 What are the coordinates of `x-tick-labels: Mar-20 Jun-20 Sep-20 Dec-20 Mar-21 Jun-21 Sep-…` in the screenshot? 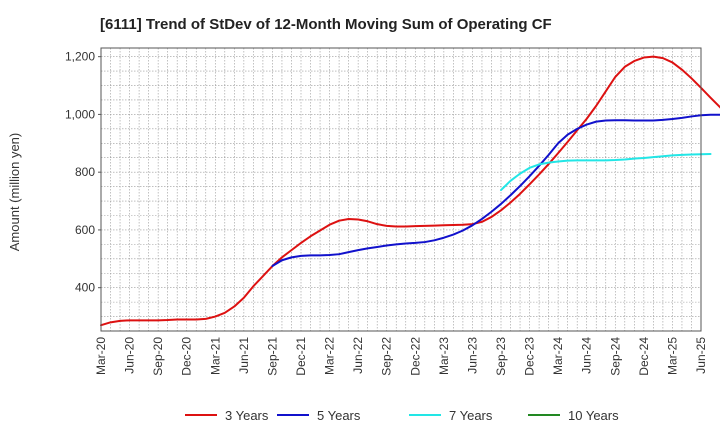 It's located at (401, 356).